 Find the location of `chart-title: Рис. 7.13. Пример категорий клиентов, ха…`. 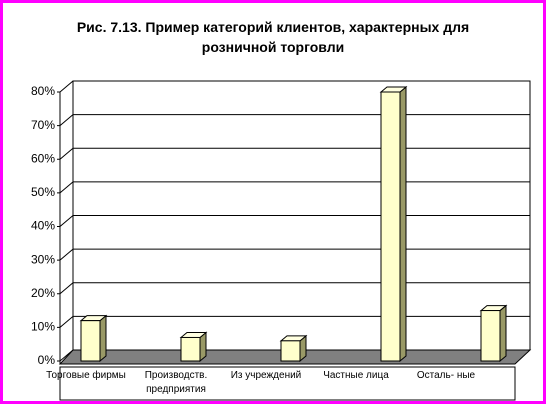

chart-title: Рис. 7.13. Пример категорий клиентов, ха… is located at coordinates (273, 37).